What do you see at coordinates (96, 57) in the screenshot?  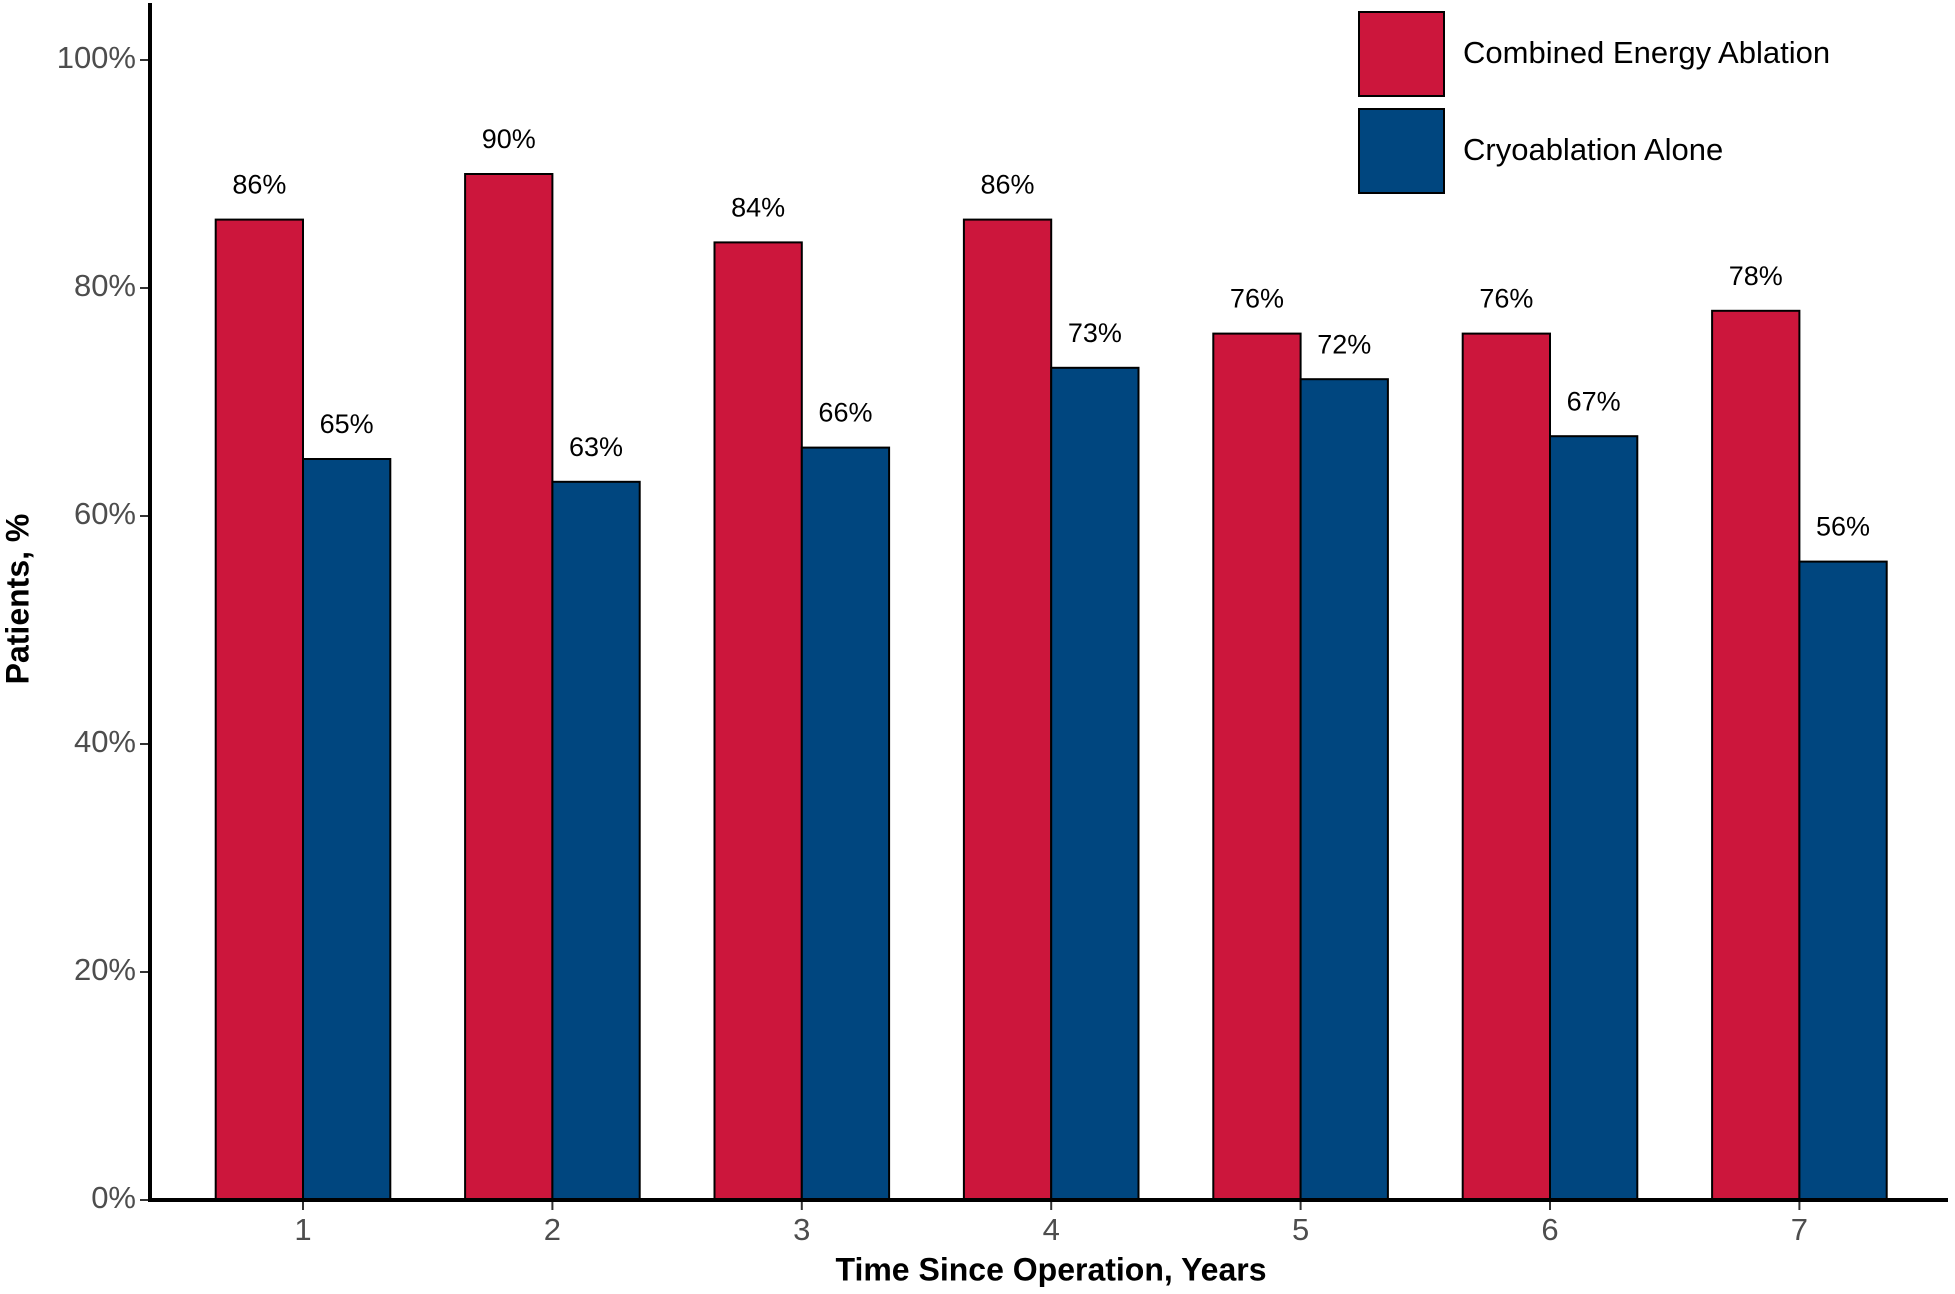 I see `y-tick-label: 100%` at bounding box center [96, 57].